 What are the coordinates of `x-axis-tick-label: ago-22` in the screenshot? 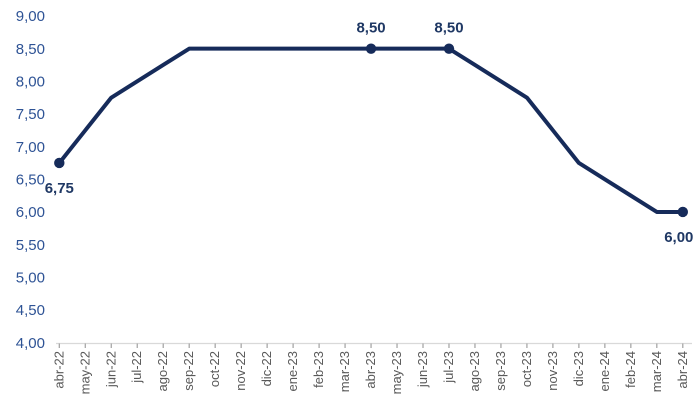 It's located at (162, 371).